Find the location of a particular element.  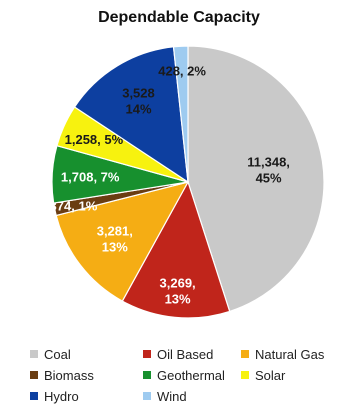

legend-swatch-solar is located at coordinates (245, 375).